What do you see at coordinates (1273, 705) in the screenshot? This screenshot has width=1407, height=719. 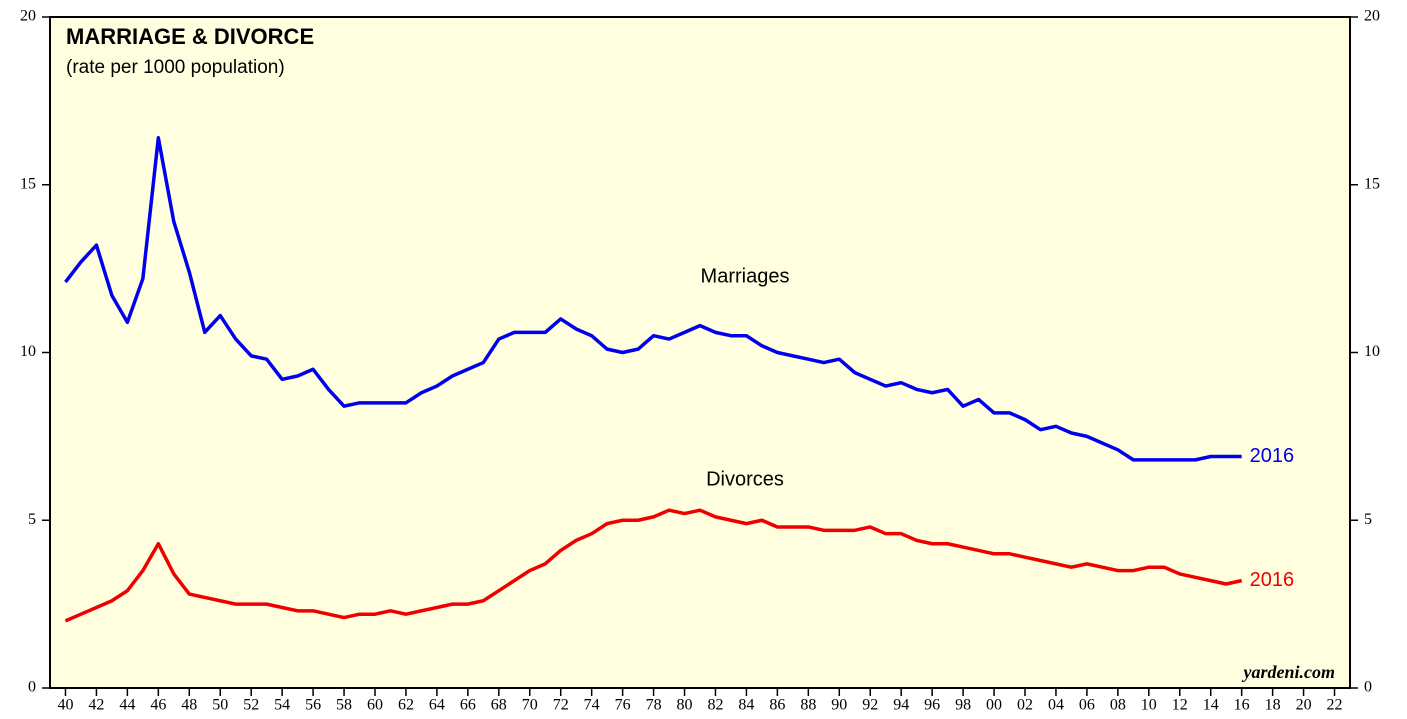 I see `x-tick-label: 18` at bounding box center [1273, 705].